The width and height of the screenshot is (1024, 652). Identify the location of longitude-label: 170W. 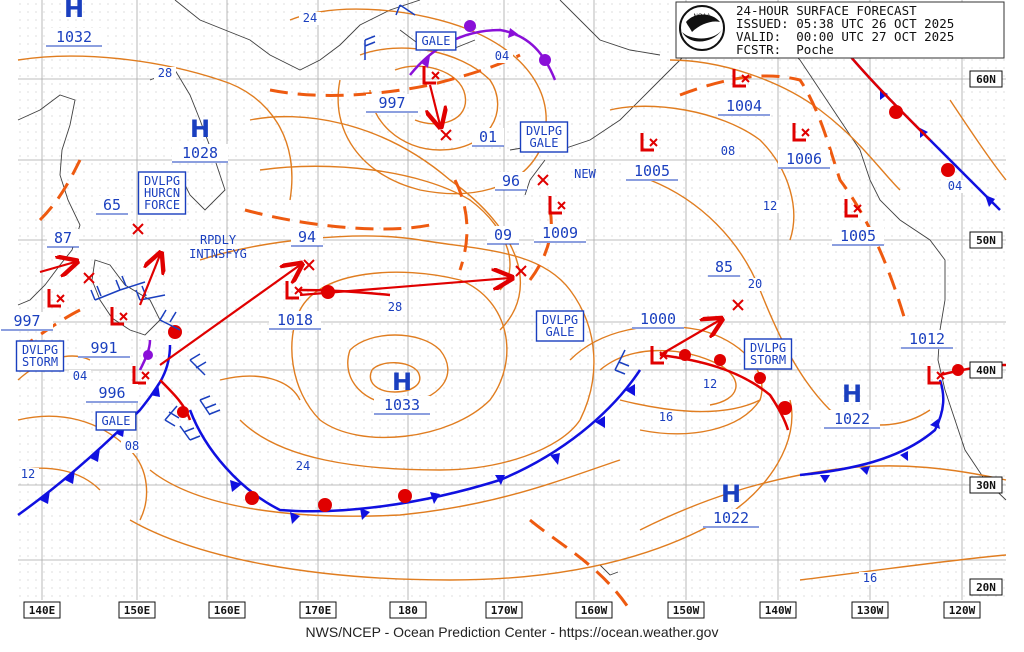
(504, 610).